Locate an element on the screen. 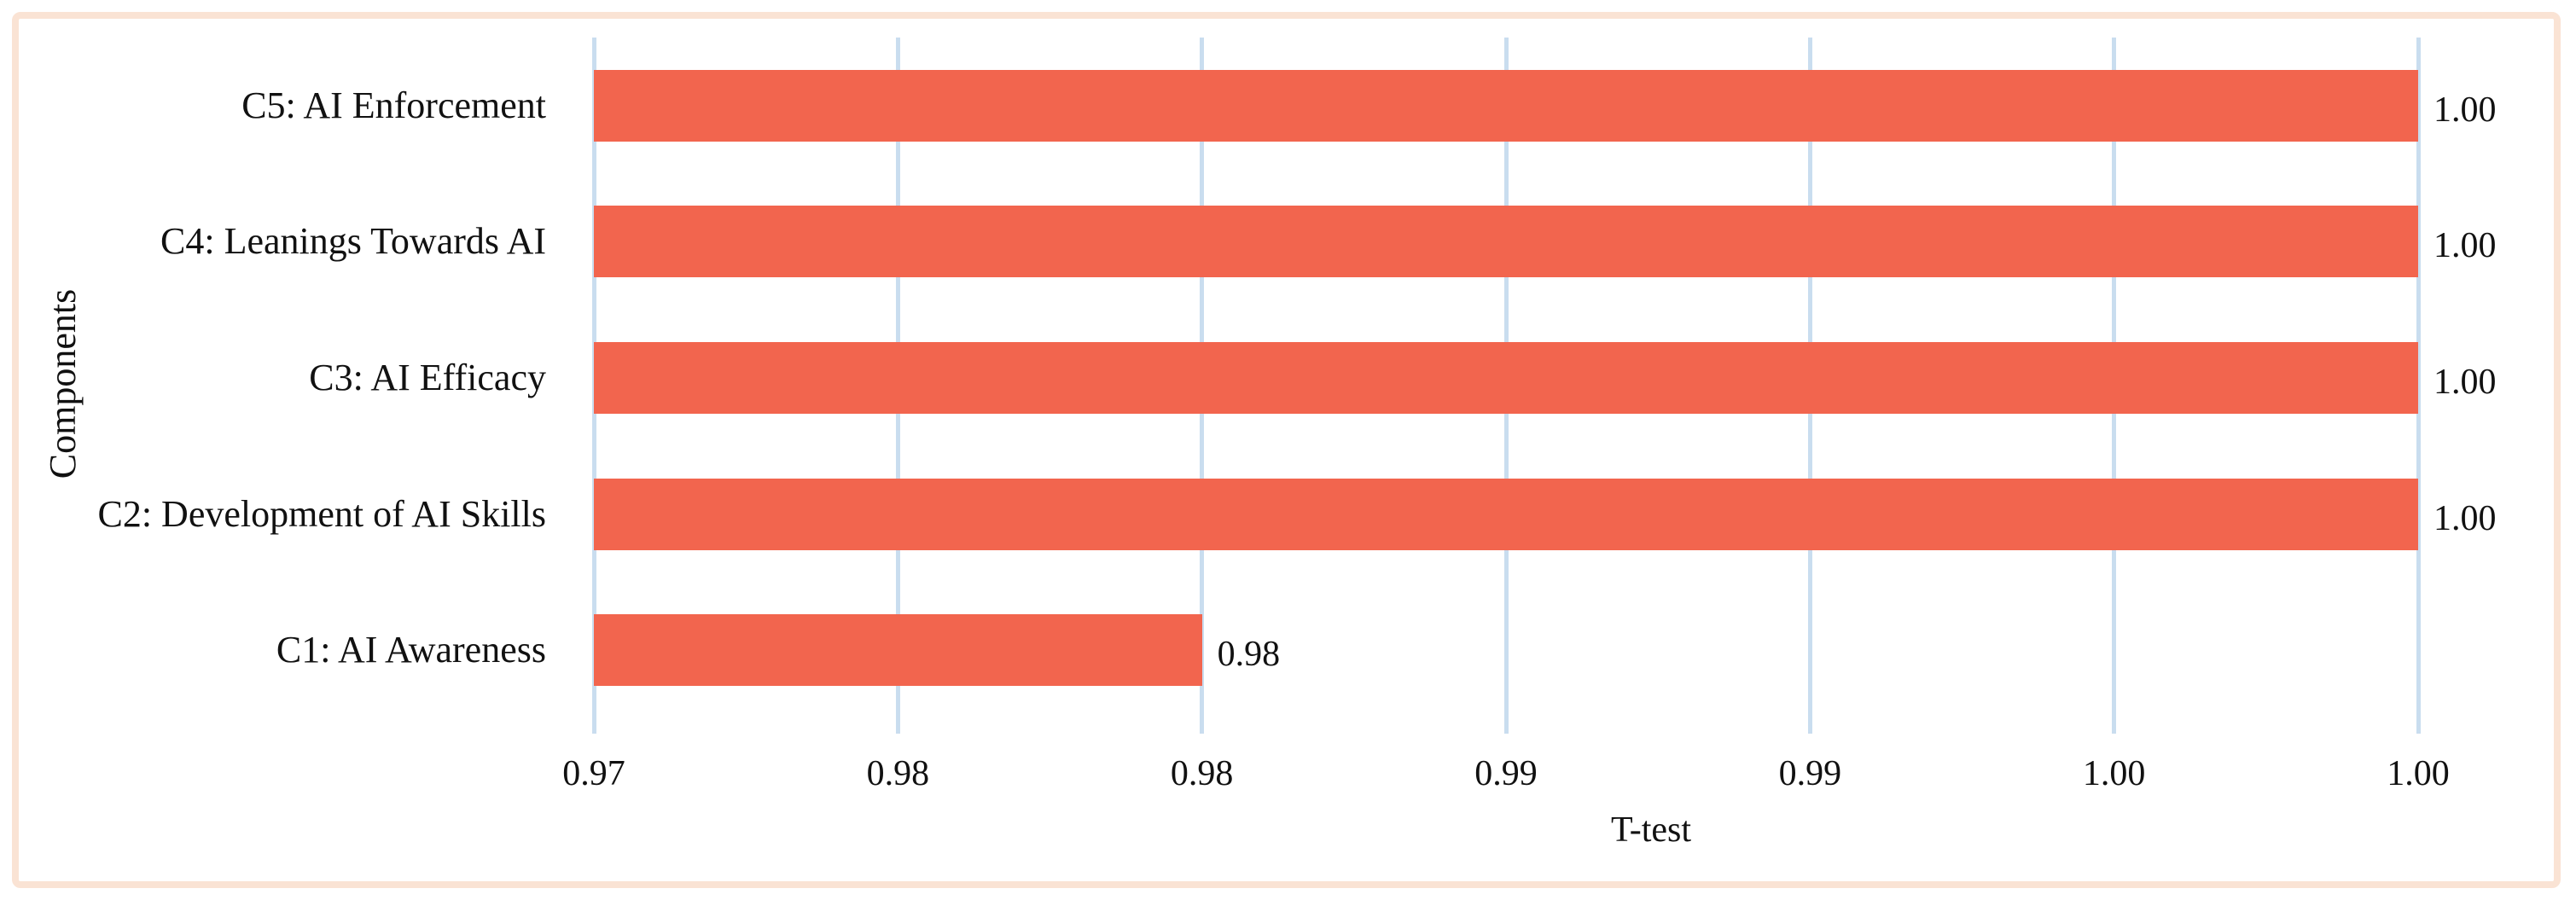 This screenshot has height=900, width=2576. x-axis-title: T-test is located at coordinates (1651, 830).